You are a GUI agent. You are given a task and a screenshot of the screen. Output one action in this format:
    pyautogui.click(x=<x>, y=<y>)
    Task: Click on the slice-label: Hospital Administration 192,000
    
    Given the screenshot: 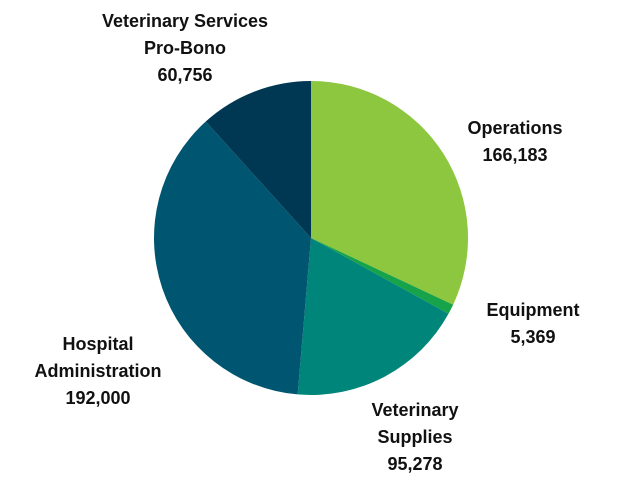 What is the action you would take?
    pyautogui.click(x=98, y=371)
    